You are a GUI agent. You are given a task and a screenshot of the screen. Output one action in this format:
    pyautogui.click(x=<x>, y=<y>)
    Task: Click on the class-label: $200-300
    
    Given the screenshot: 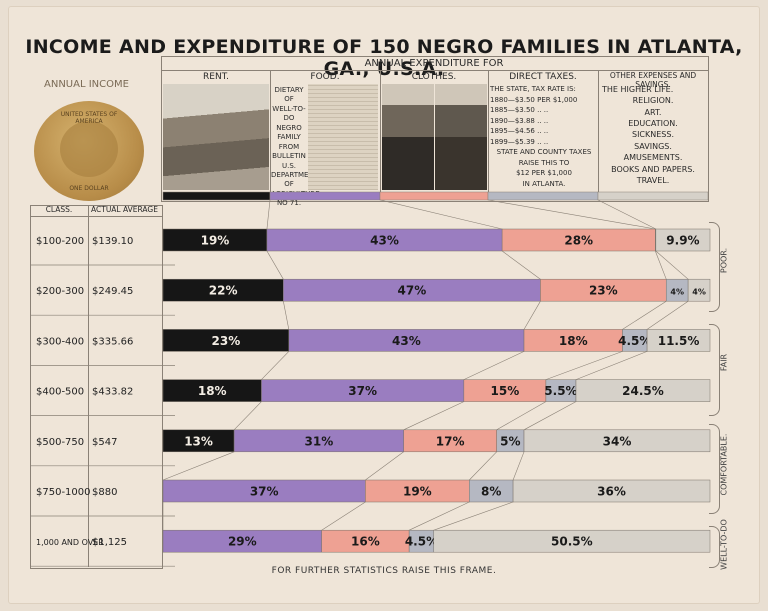 What is the action you would take?
    pyautogui.click(x=60, y=291)
    